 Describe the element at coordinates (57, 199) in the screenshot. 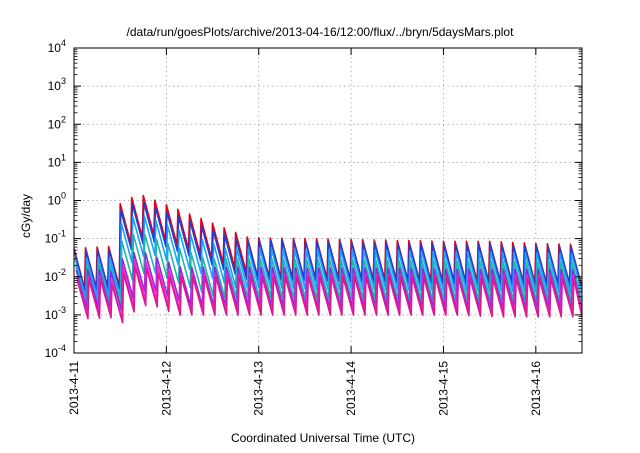

I see `y-tick-label: 10⁰` at that location.